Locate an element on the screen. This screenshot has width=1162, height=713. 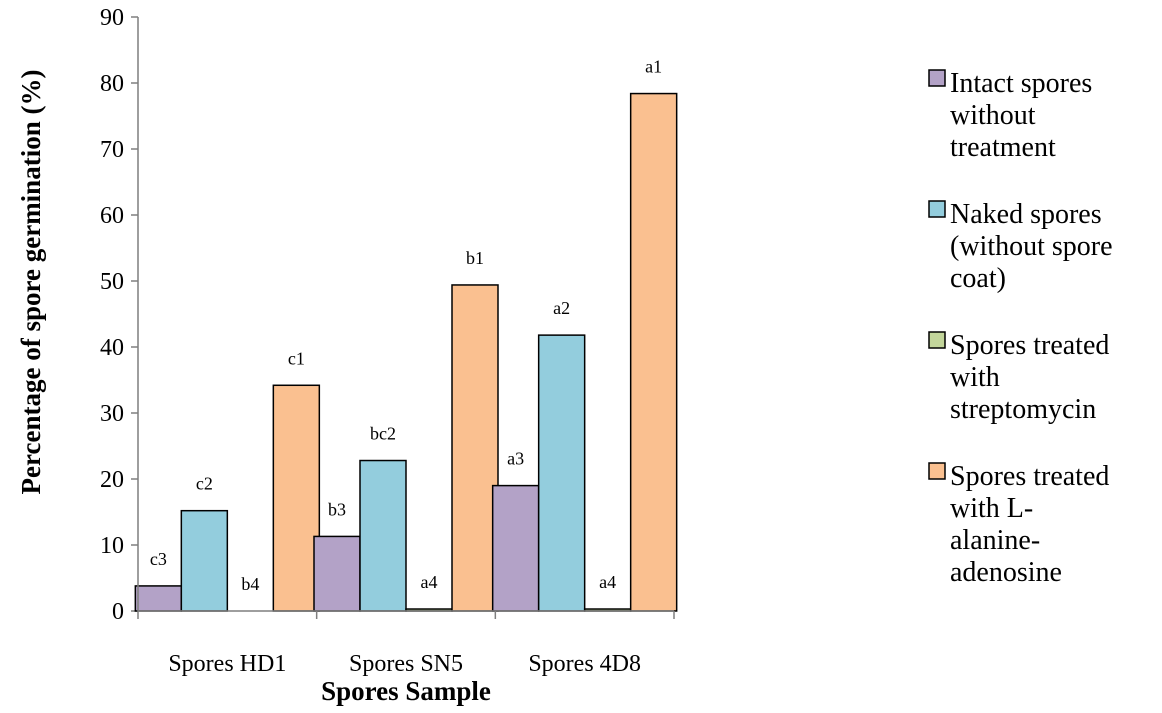
data-label: b3 is located at coordinates (337, 509).